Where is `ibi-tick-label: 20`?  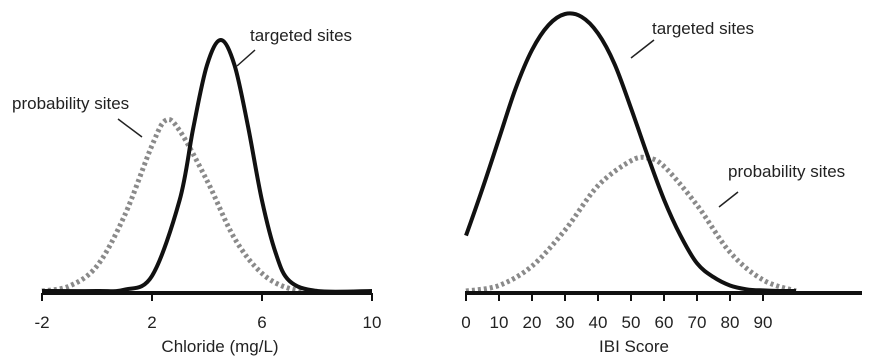
ibi-tick-label: 20 is located at coordinates (532, 322).